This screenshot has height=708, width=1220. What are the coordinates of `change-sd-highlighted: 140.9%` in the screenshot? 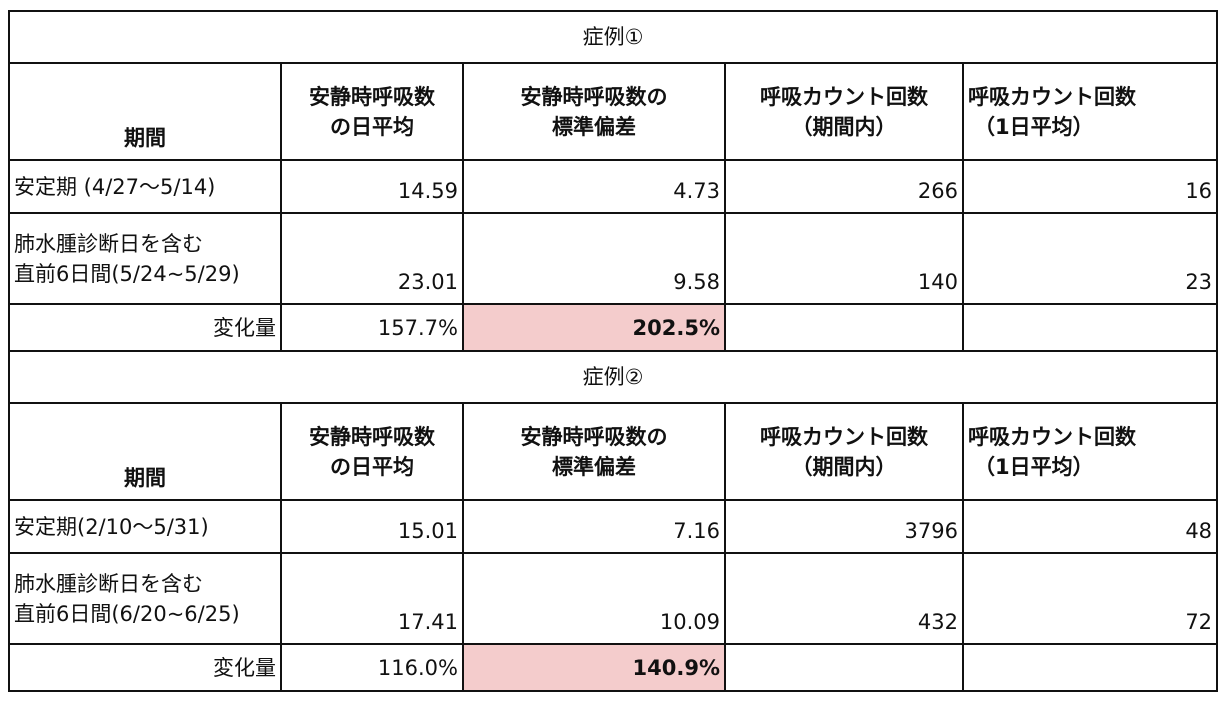 It's located at (594, 667).